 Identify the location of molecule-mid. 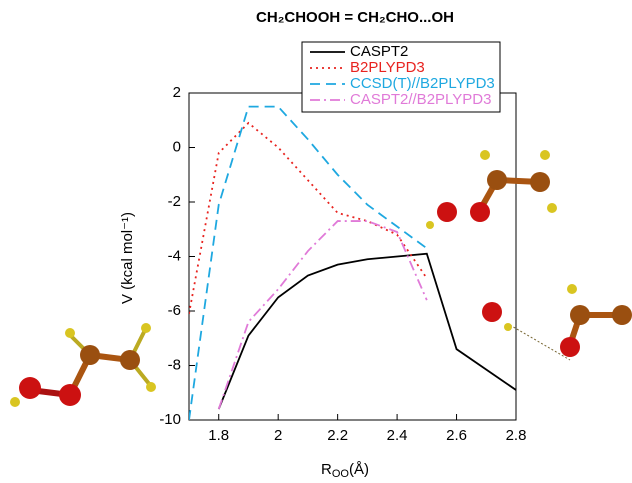
(491, 189).